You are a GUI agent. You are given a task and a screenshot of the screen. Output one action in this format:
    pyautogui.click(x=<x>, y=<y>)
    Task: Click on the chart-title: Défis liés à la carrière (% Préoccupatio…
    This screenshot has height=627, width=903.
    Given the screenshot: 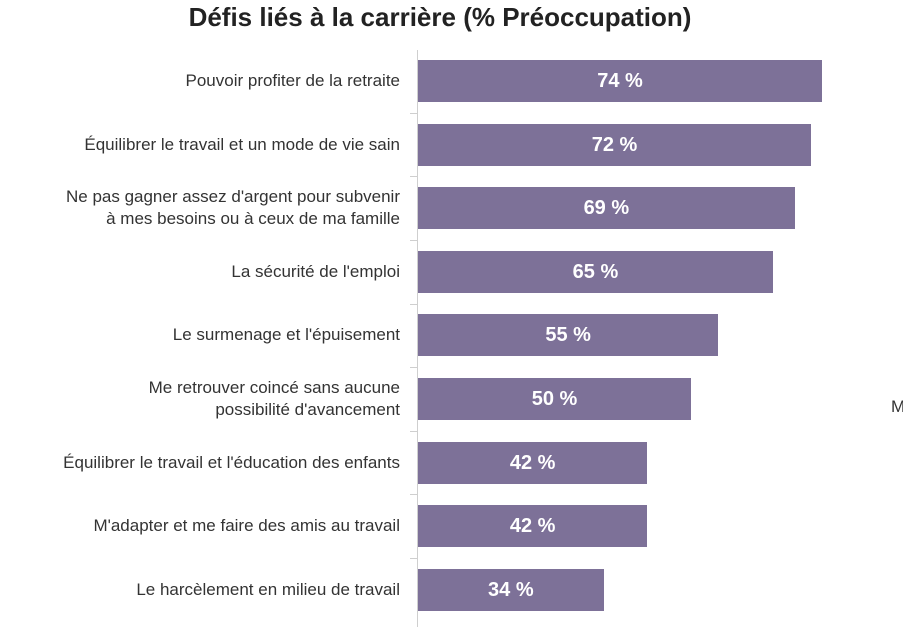 What is the action you would take?
    pyautogui.click(x=440, y=17)
    